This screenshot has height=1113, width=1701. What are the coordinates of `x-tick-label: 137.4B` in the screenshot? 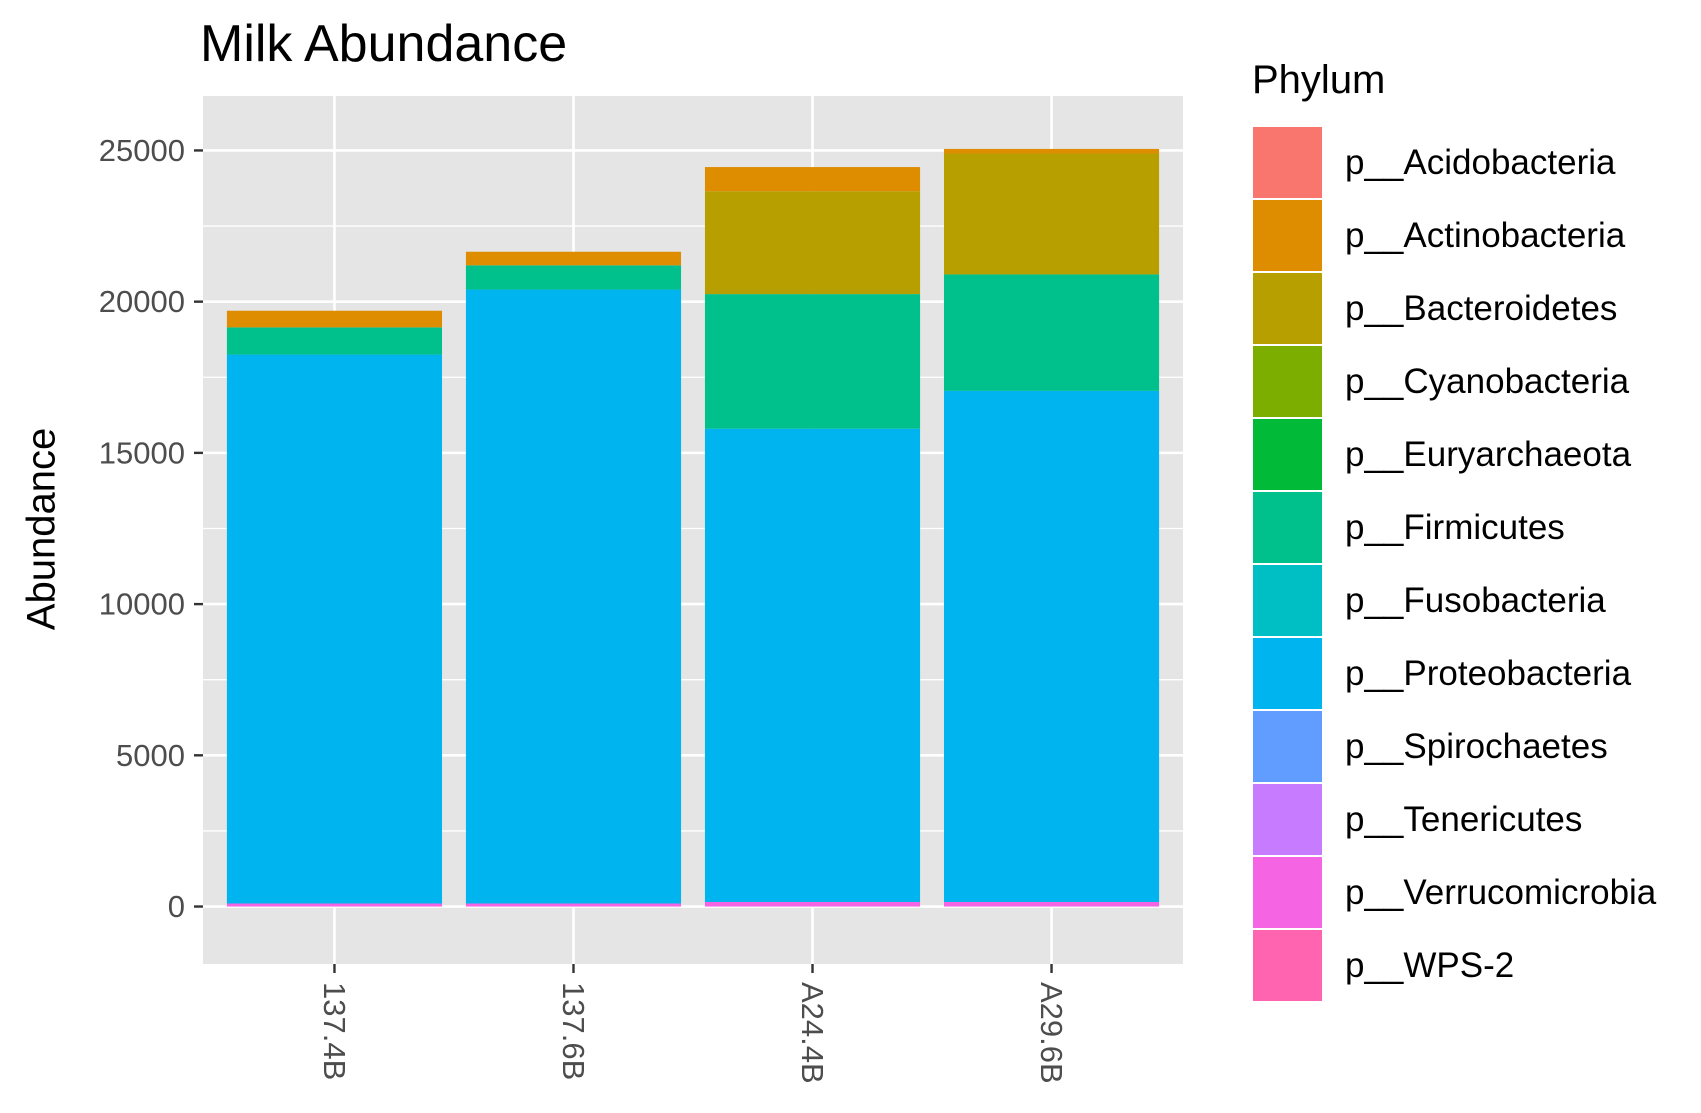 It's located at (334, 1031).